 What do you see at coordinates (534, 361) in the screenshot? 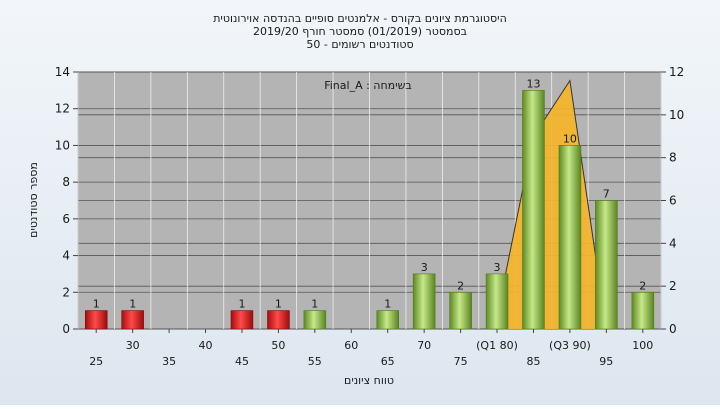
I see `x-tick-label: 85` at bounding box center [534, 361].